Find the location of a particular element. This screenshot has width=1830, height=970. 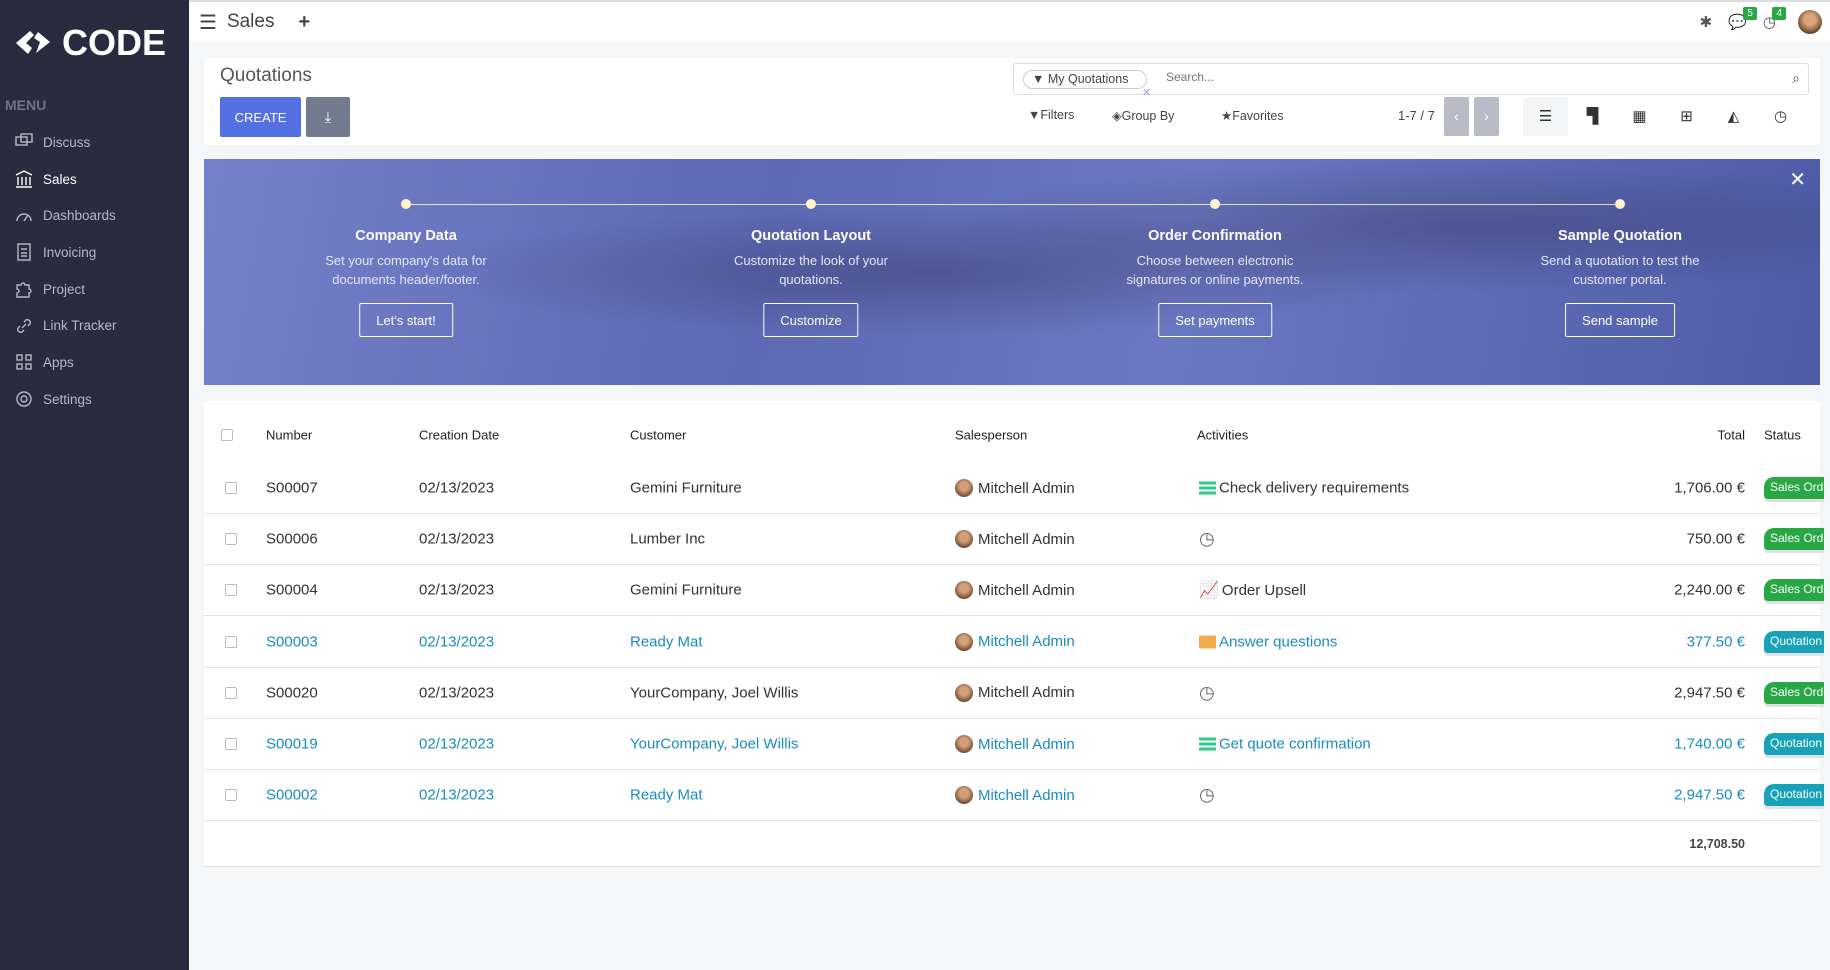

sidebar-item-settings: Settings is located at coordinates (94, 399).